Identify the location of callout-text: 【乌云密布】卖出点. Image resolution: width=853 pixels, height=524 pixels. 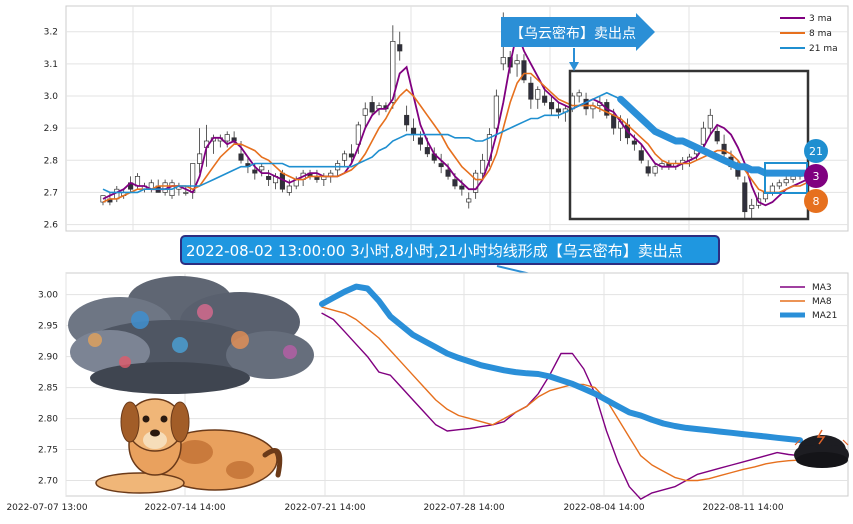
(573, 33).